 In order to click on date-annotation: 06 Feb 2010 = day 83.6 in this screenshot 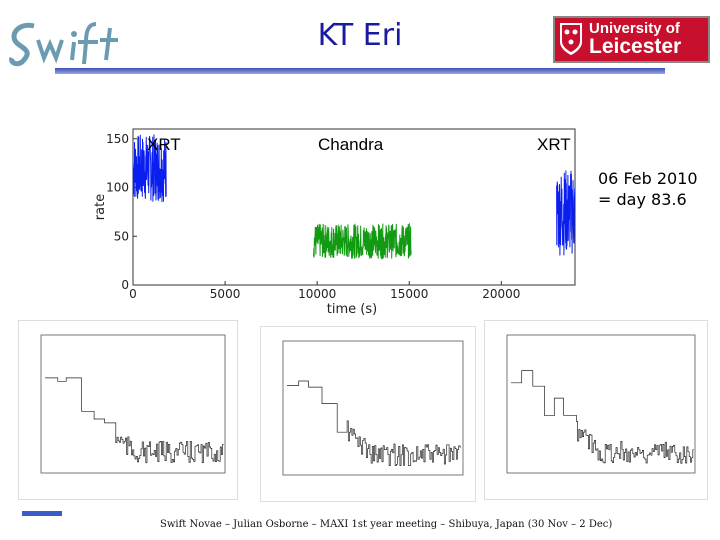, I will do `click(648, 189)`.